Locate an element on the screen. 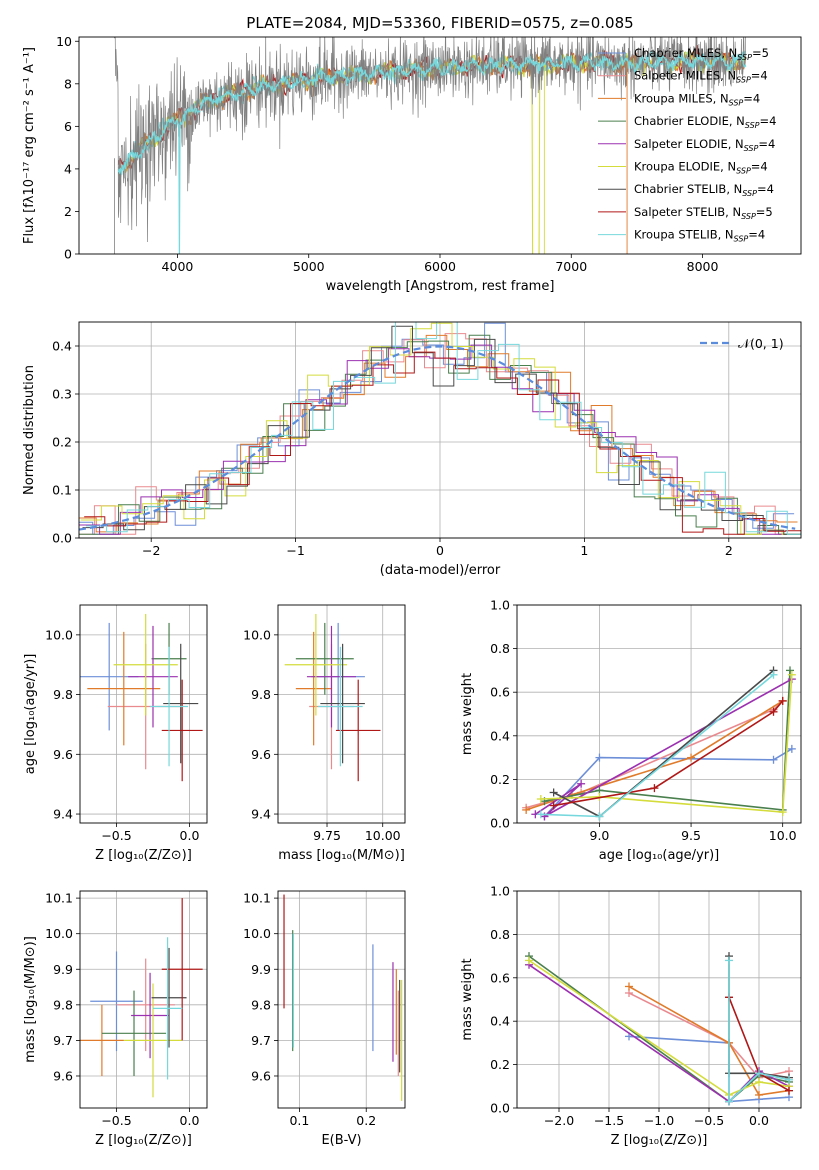  x-tick-label: −1.0 is located at coordinates (659, 1120).